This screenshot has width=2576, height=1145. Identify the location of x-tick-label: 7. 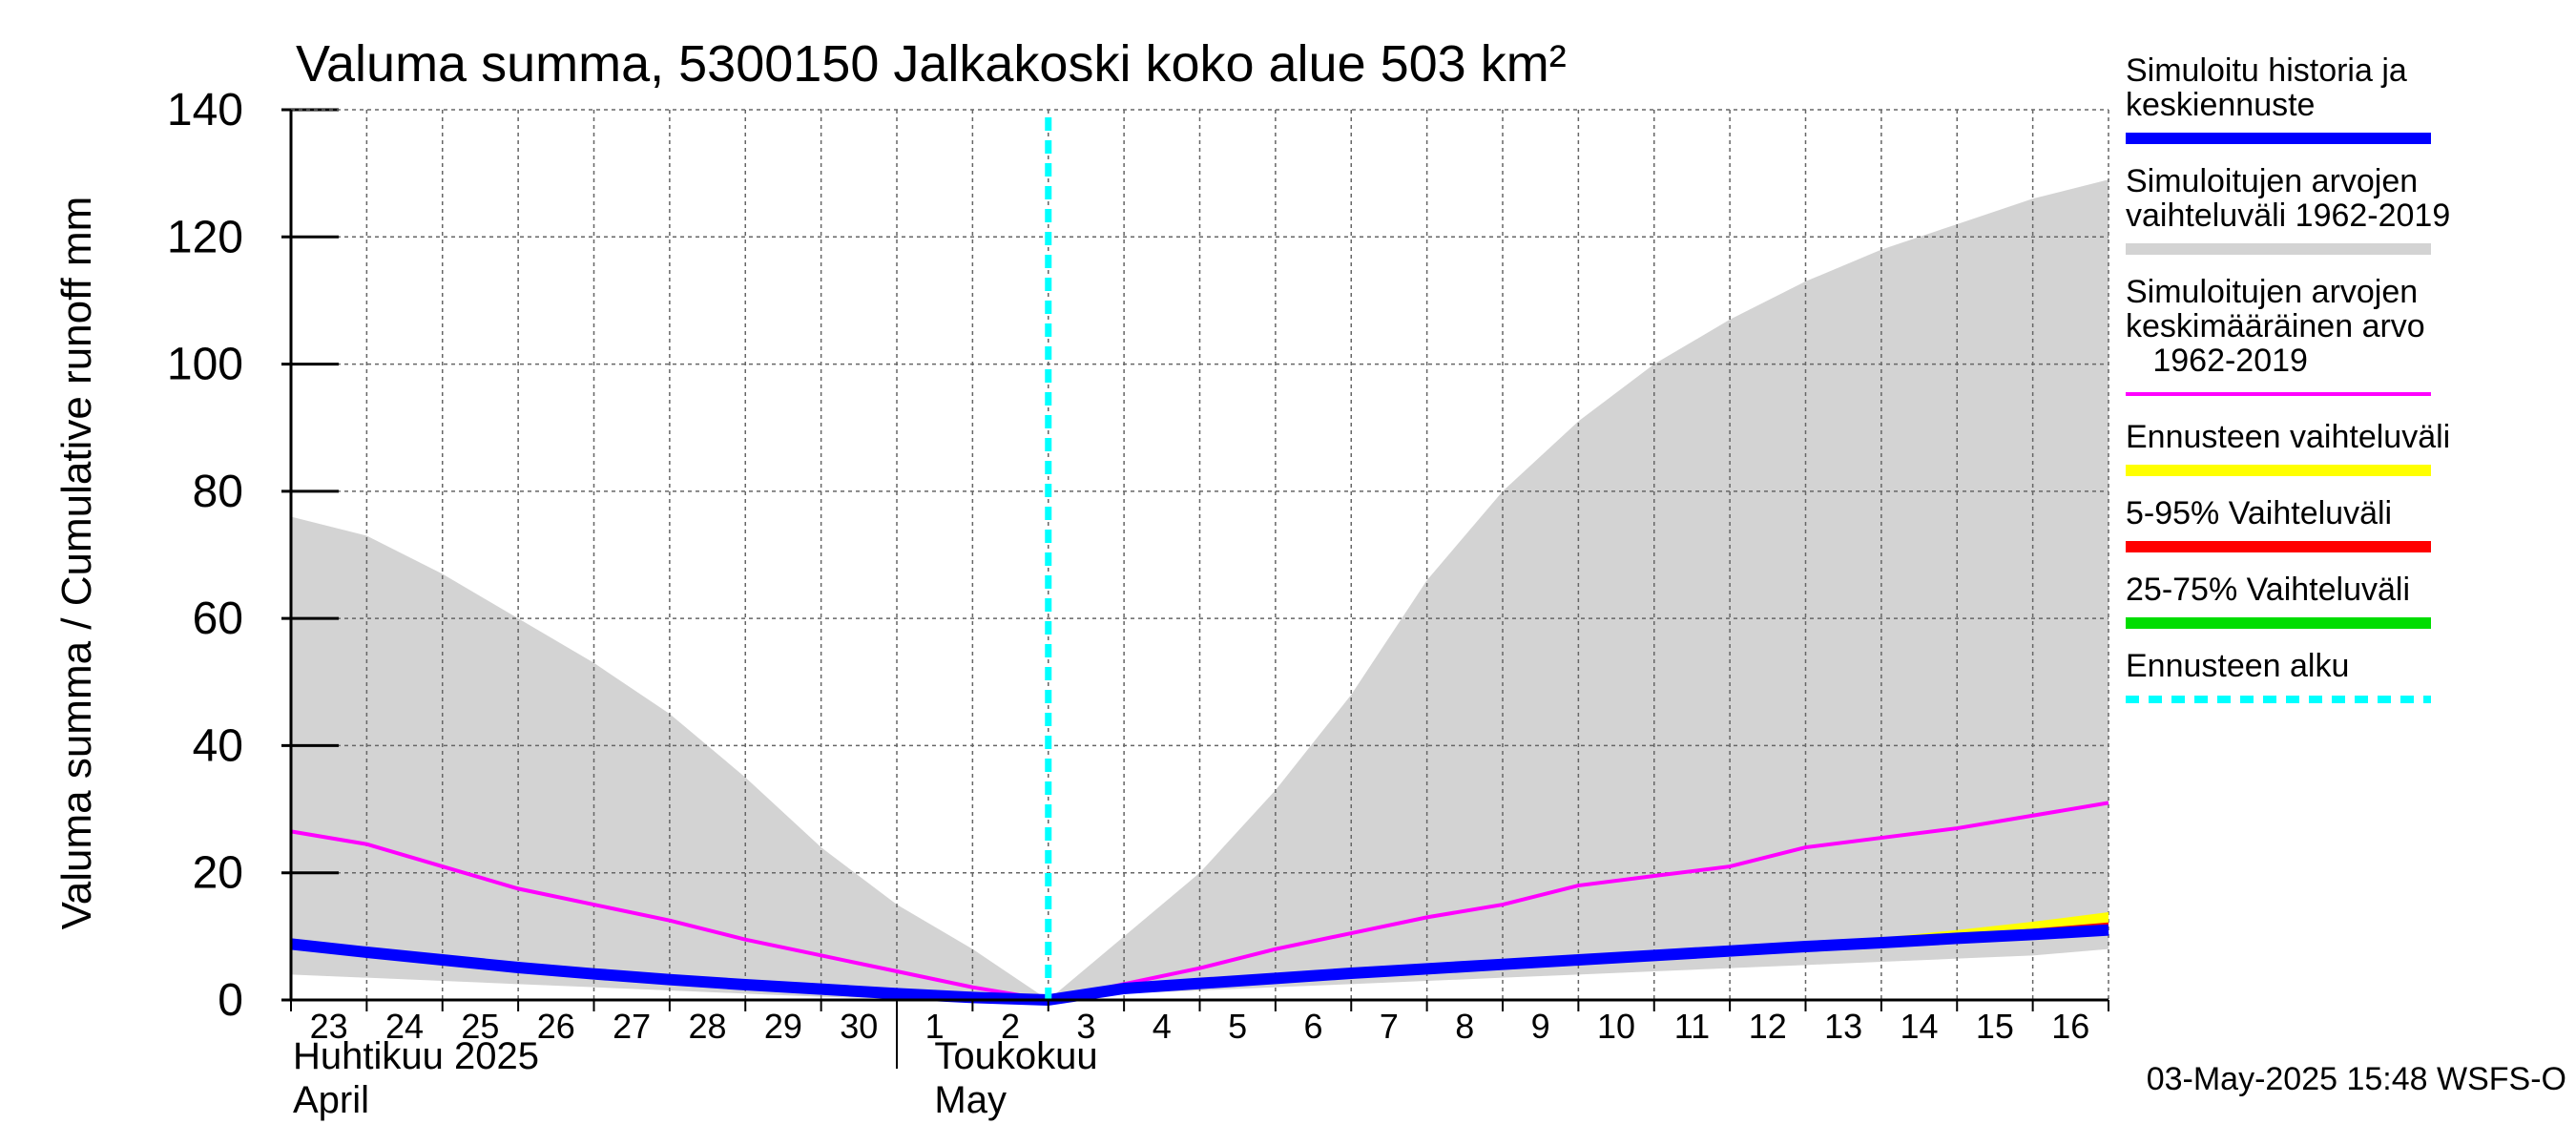
(1389, 1026).